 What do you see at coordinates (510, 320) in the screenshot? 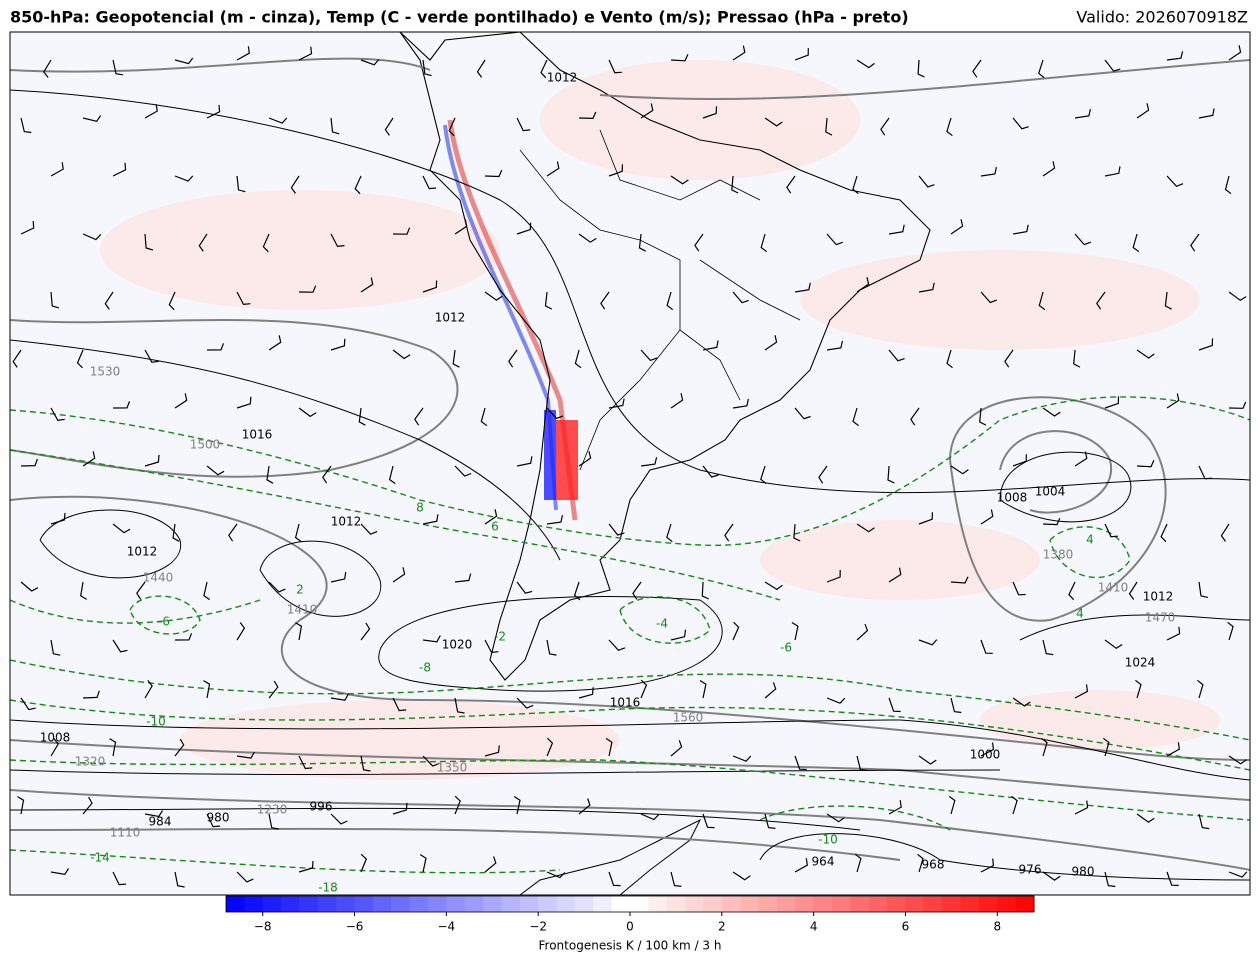
I see `frontogenesis-andes` at bounding box center [510, 320].